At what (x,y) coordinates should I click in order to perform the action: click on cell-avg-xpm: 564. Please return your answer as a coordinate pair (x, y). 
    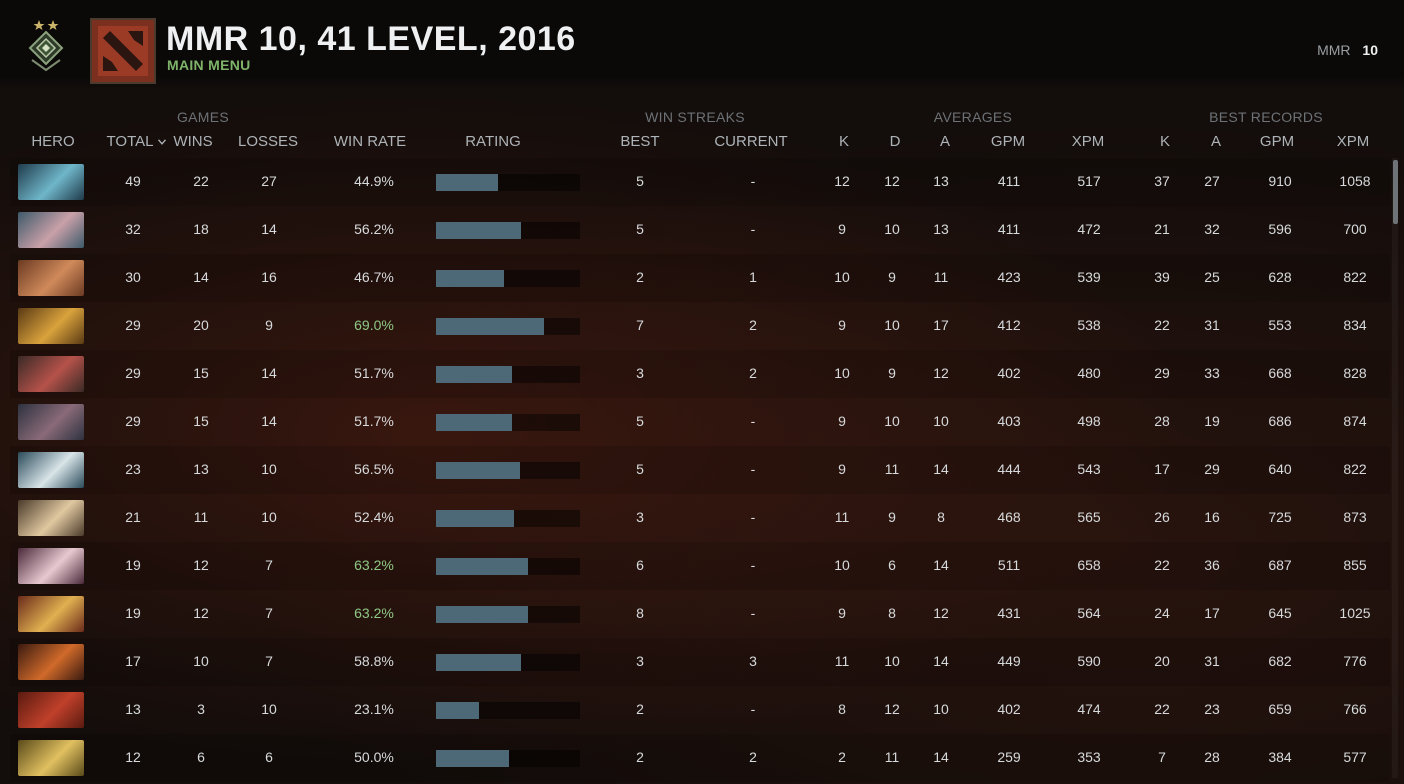
    Looking at the image, I should click on (1089, 613).